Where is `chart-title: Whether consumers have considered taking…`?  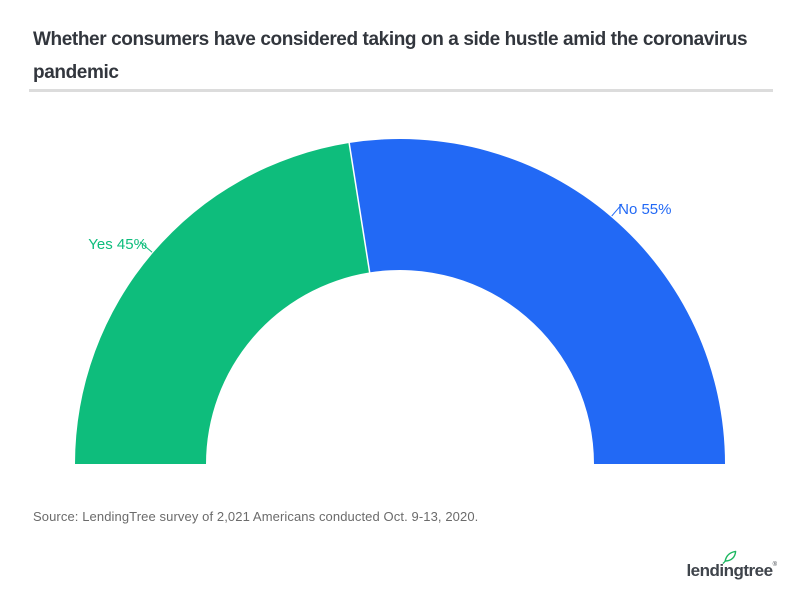
chart-title: Whether consumers have considered taking… is located at coordinates (406, 56).